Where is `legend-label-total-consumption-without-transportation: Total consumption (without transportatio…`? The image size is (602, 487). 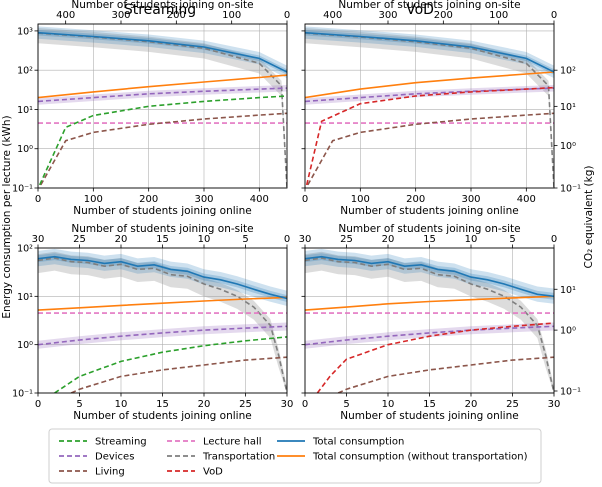 legend-label-total-consumption-without-transportation: Total consumption (without transportatio… is located at coordinates (420, 457).